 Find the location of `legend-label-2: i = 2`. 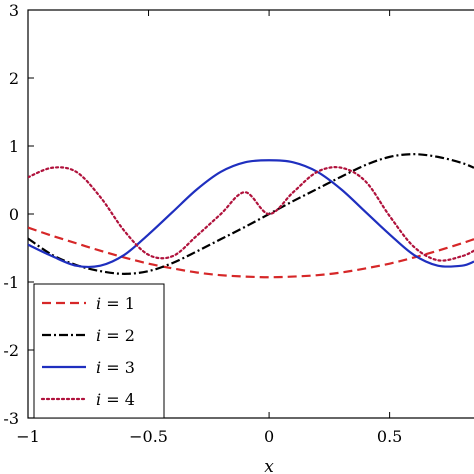

legend-label-2: i = 2 is located at coordinates (115, 335).